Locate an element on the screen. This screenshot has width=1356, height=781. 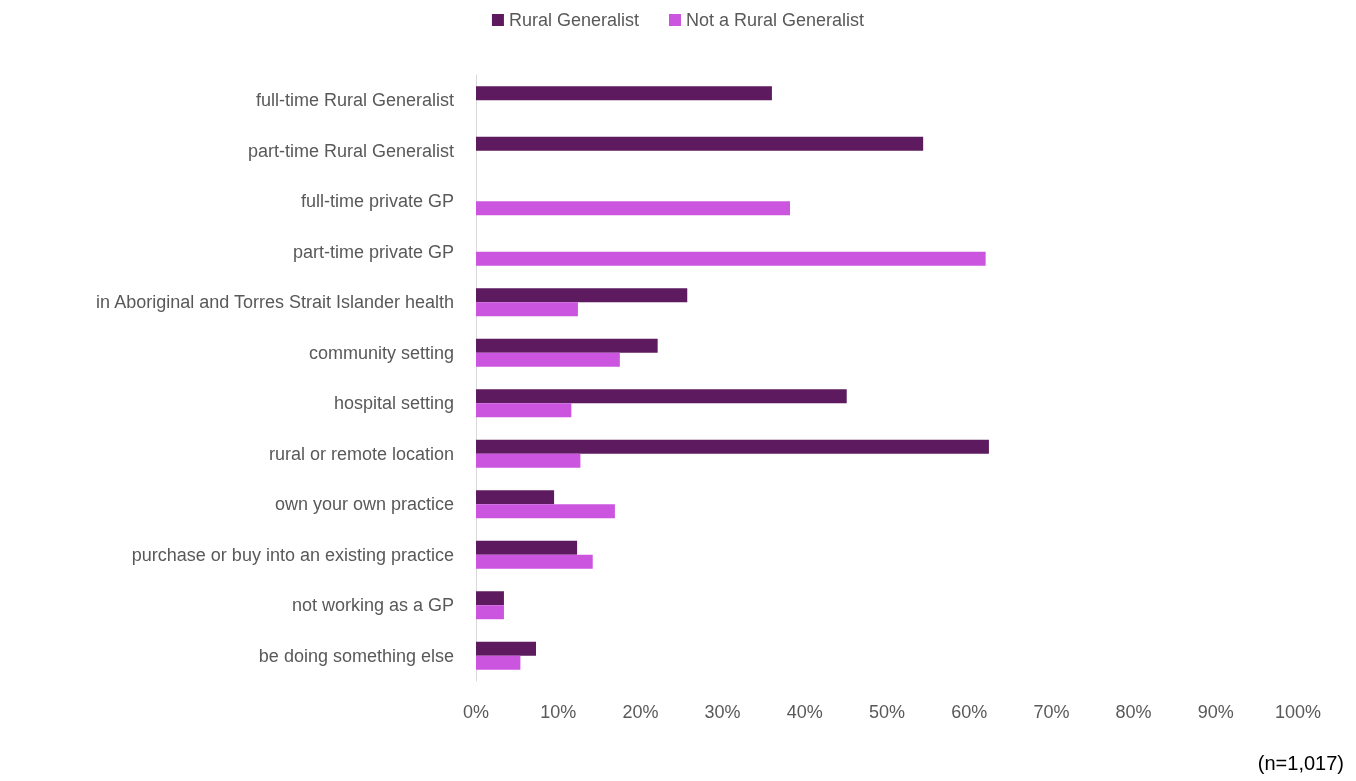
x-tick-label: 0% is located at coordinates (476, 712).